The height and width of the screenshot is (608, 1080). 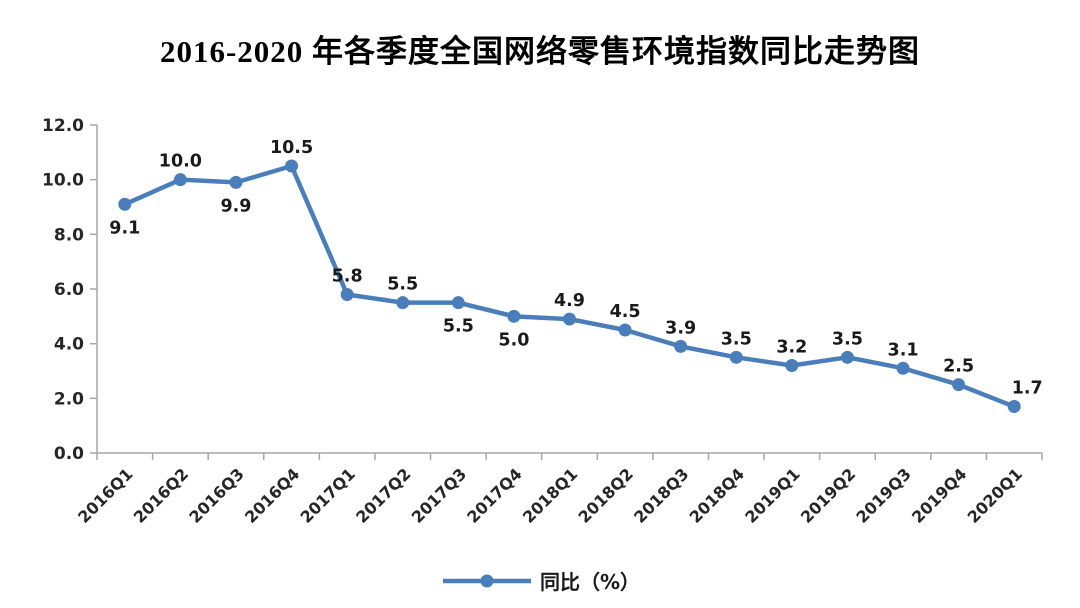 I want to click on data-point-label: 5.0, so click(x=513, y=340).